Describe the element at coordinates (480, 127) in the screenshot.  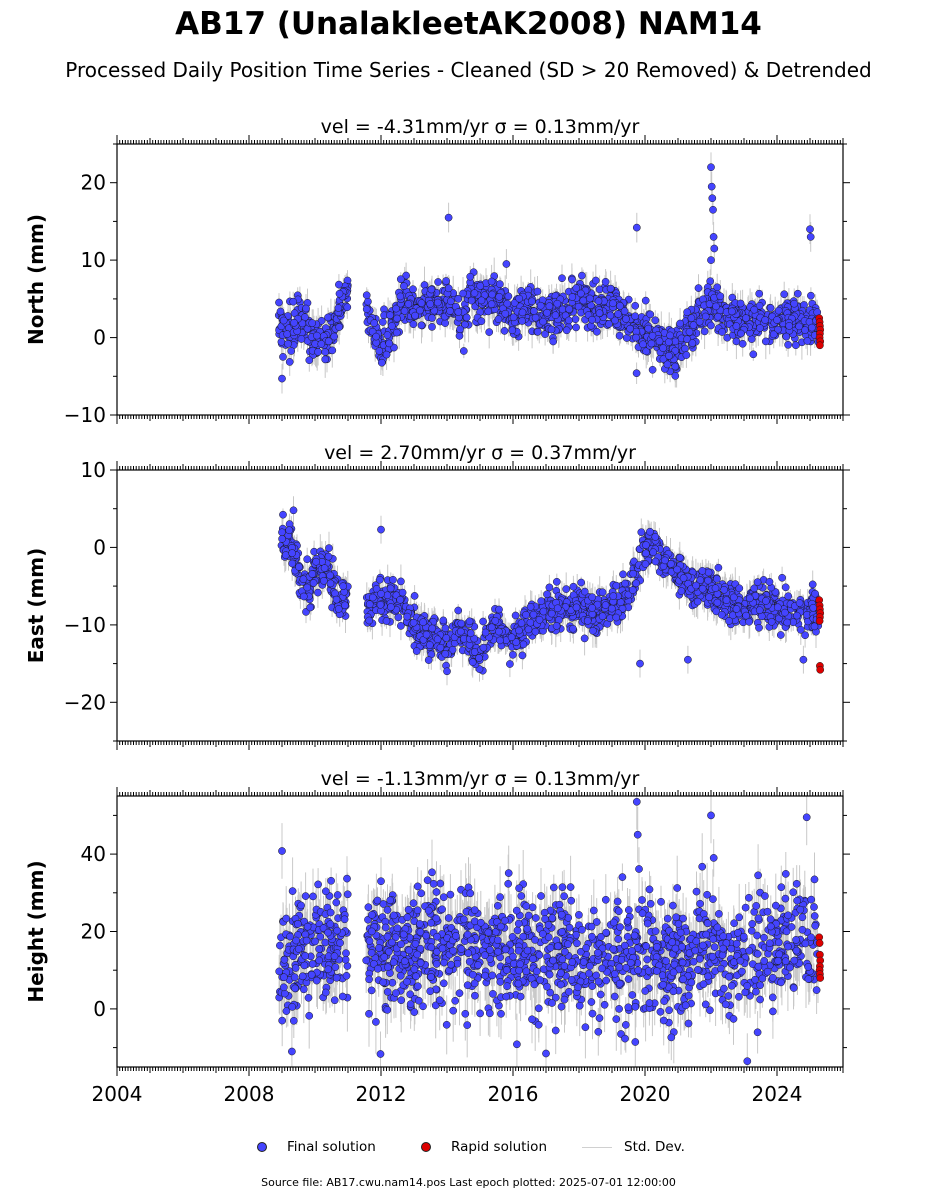
I see `panel-title: vel = -4.31mm/yr σ = 0.13mm/yr` at that location.